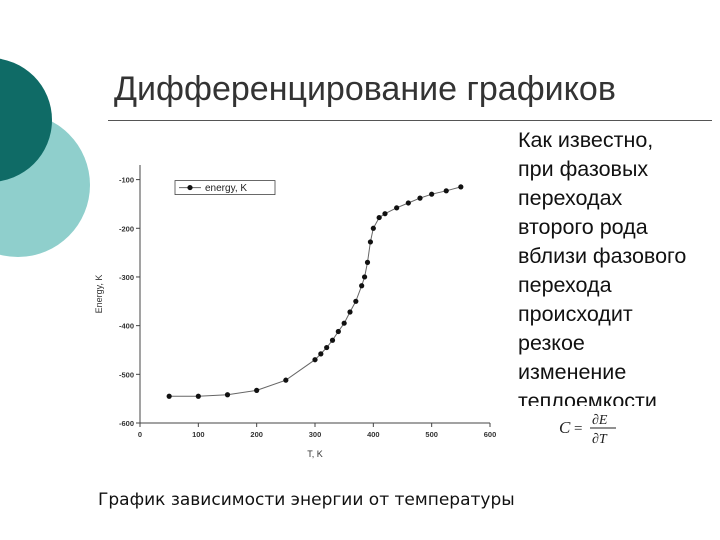 The width and height of the screenshot is (720, 540). Describe the element at coordinates (586, 140) in the screenshot. I see `body-line: Как известно,` at that location.